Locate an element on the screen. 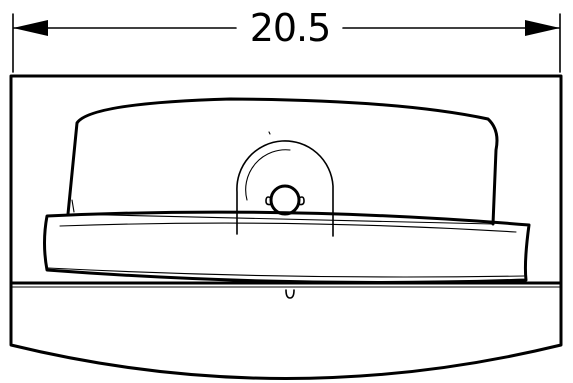  dome-base-line is located at coordinates (280, 219).